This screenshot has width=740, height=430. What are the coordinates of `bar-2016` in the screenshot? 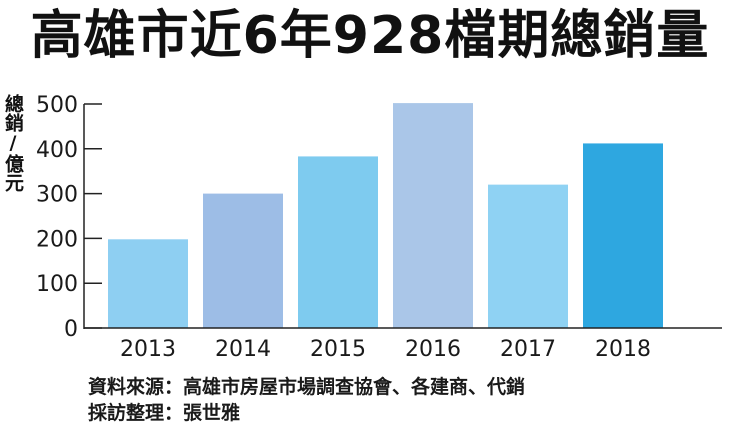 It's located at (433, 215).